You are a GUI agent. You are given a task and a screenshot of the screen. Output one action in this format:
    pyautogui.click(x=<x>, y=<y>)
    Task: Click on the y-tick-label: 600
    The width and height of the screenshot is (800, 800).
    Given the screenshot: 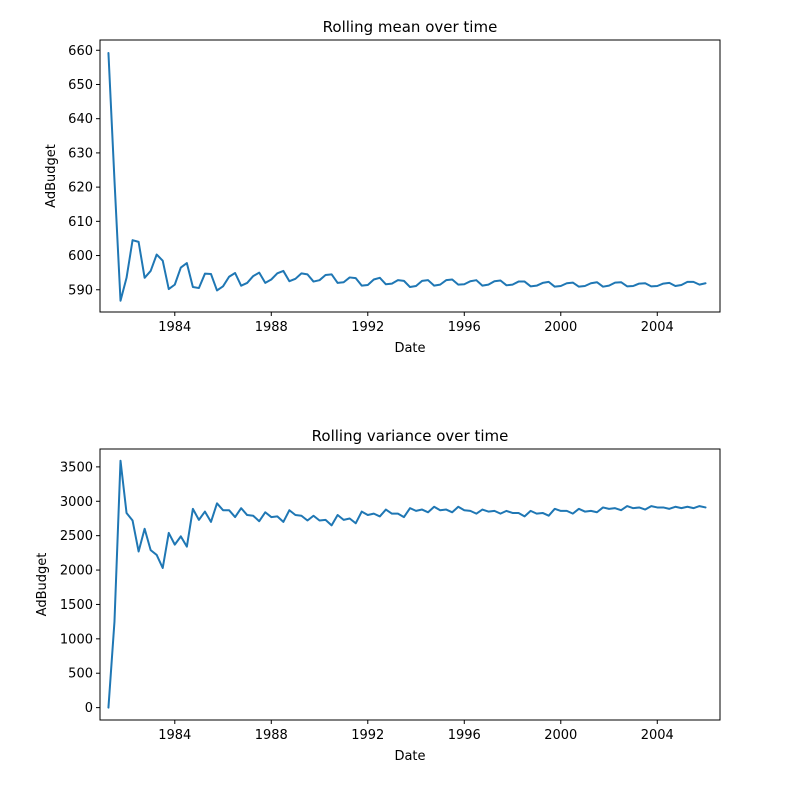 What is the action you would take?
    pyautogui.click(x=80, y=256)
    